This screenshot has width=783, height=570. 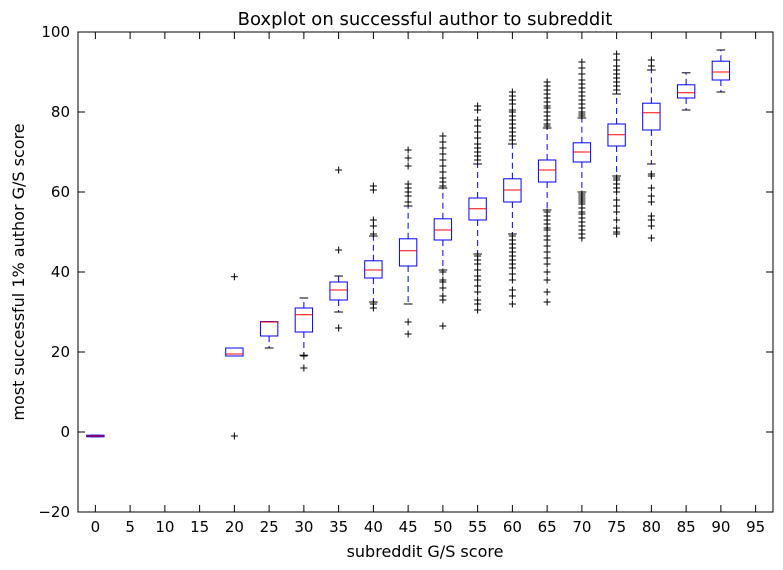 What do you see at coordinates (269, 527) in the screenshot?
I see `x-tick-label: 25` at bounding box center [269, 527].